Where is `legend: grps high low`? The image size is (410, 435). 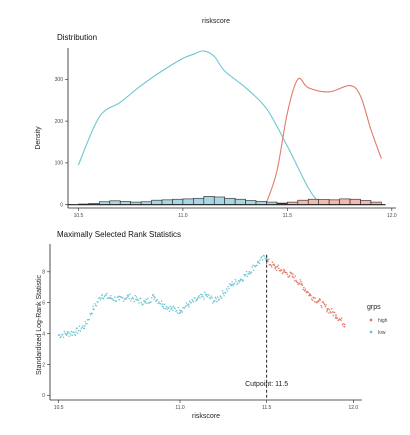
legend: grps high low is located at coordinates (377, 320).